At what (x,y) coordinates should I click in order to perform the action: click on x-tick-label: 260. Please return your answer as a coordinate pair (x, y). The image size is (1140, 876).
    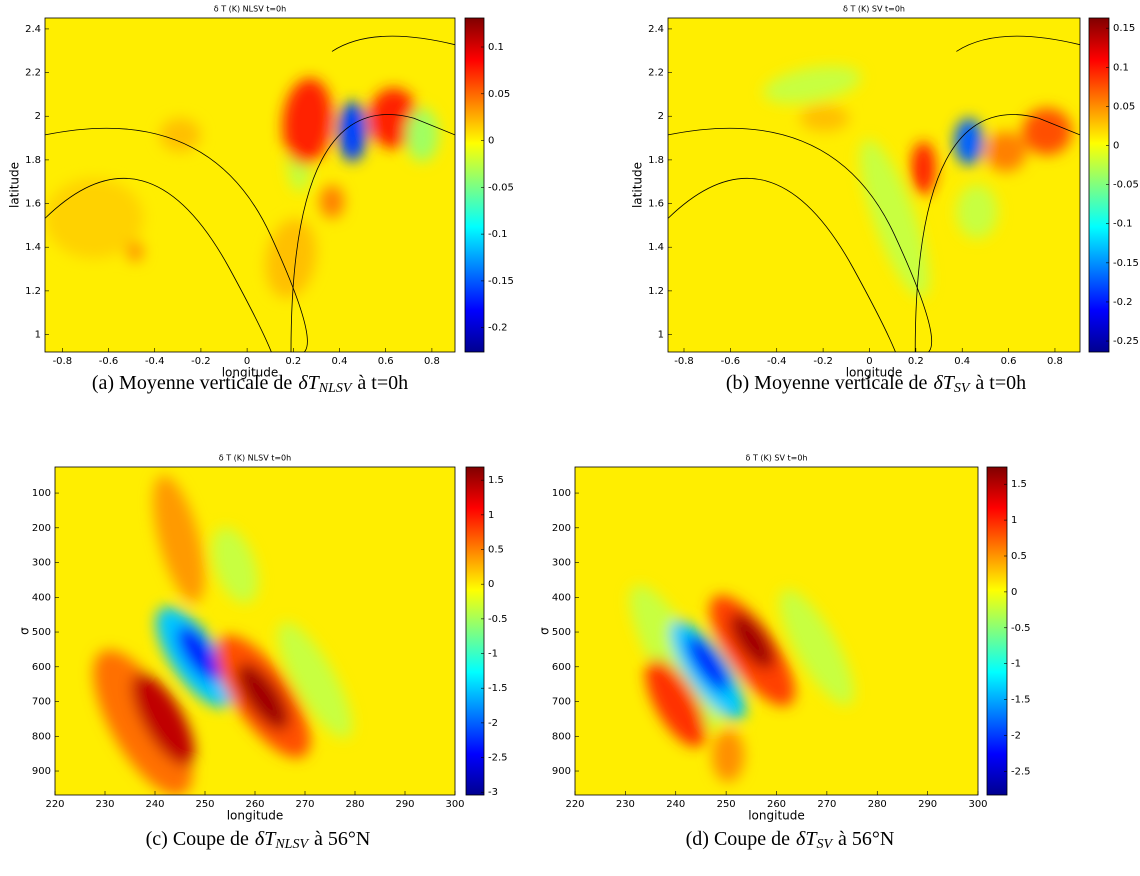
    Looking at the image, I should click on (254, 804).